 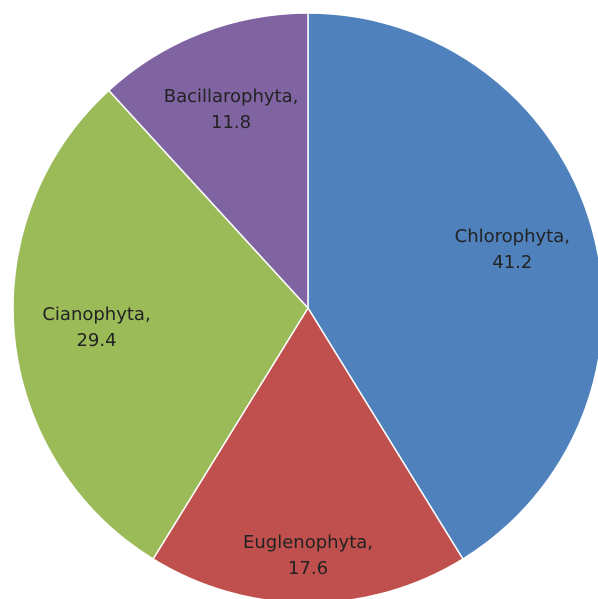 What do you see at coordinates (96, 327) in the screenshot?
I see `data-label: Cianophyta, 29.4` at bounding box center [96, 327].